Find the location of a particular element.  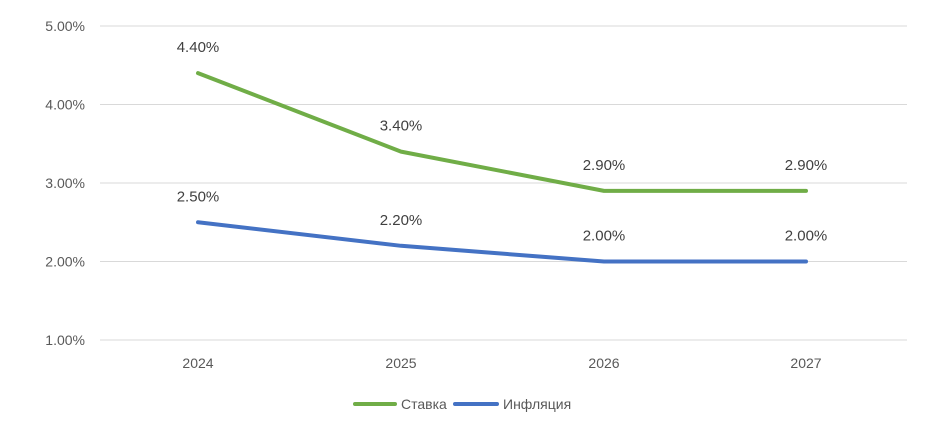

x-tick-label: 2025 is located at coordinates (400, 363).